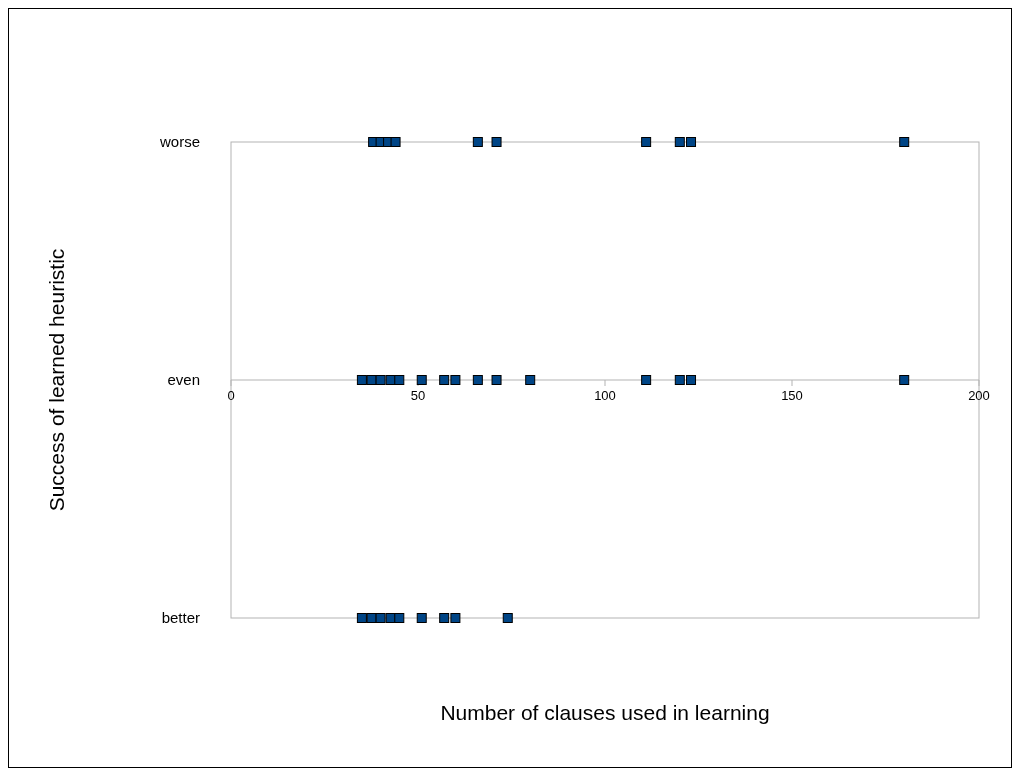 The height and width of the screenshot is (776, 1020). Describe the element at coordinates (792, 395) in the screenshot. I see `x-tick-label: 150` at that location.